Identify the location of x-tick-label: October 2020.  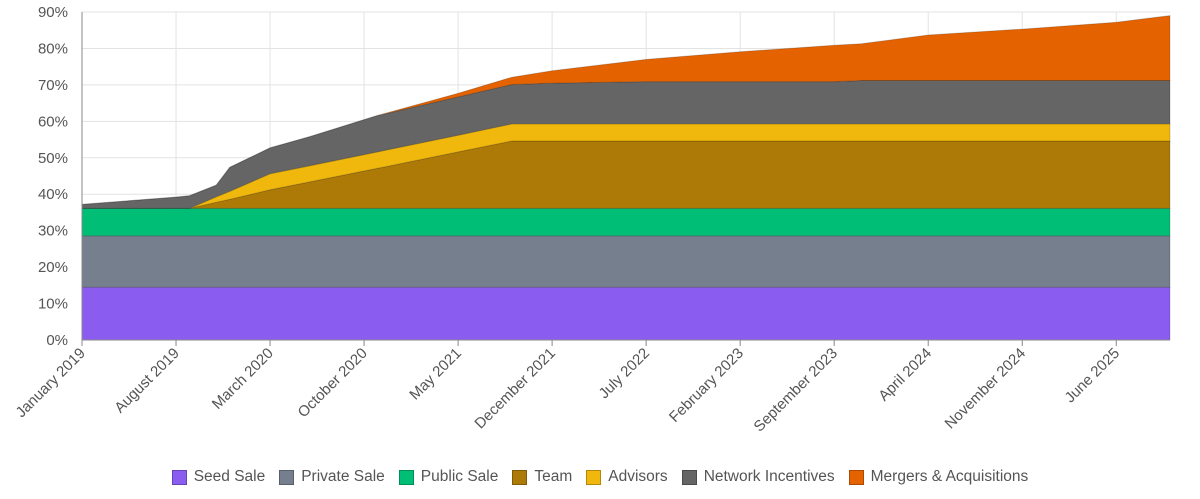
(333, 383).